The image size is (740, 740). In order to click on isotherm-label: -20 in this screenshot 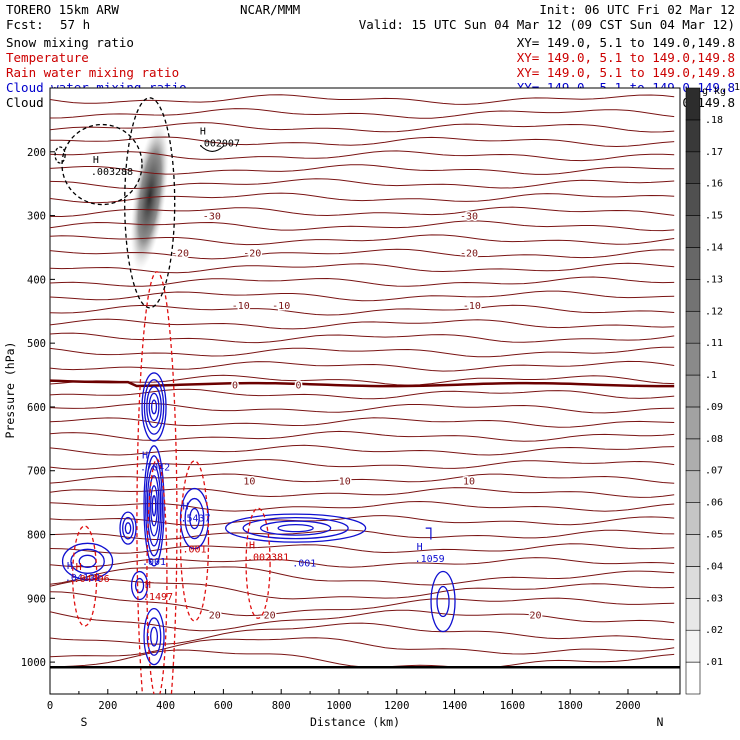, I will do `click(469, 254)`.